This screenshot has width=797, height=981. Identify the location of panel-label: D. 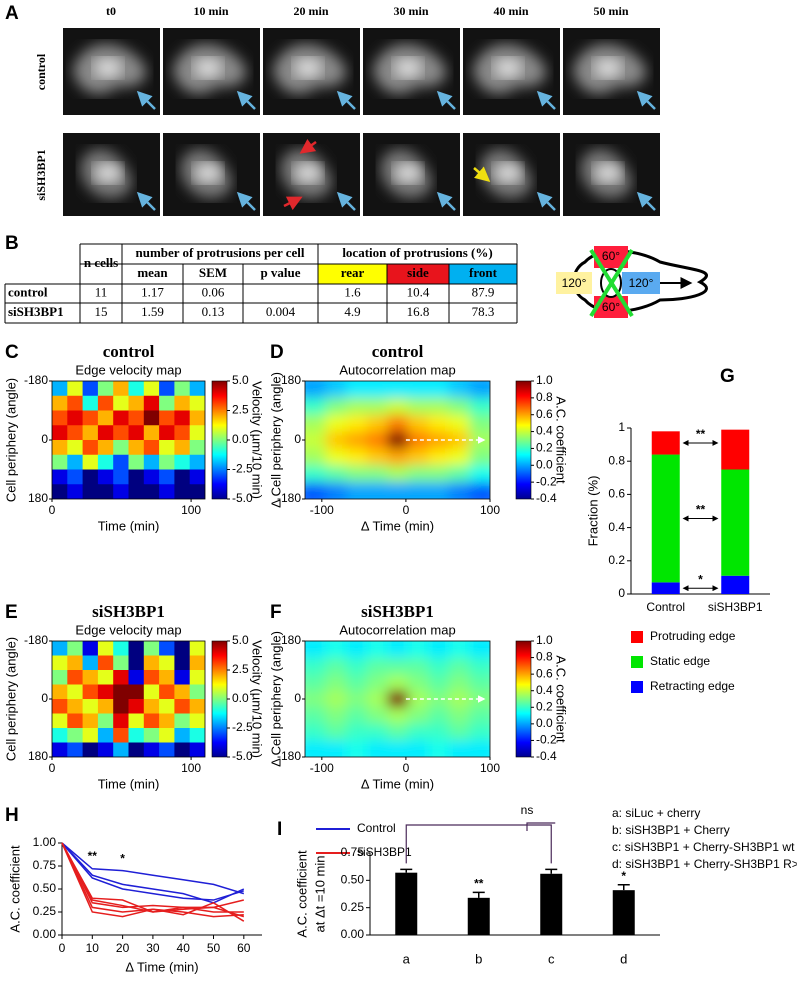
(277, 352).